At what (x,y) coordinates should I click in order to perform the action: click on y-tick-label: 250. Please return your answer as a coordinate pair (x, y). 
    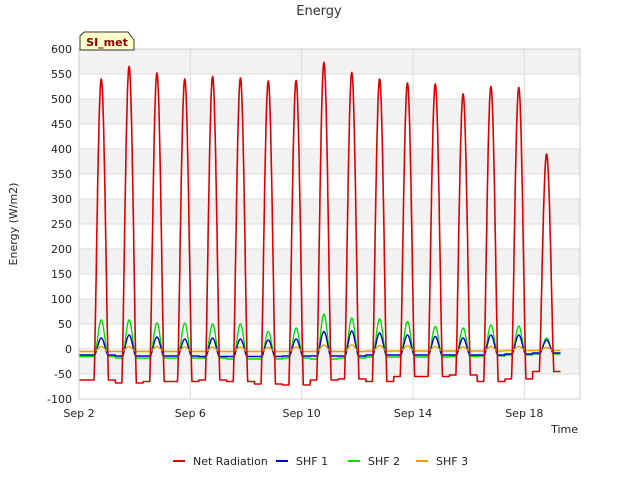
    Looking at the image, I should click on (61, 224).